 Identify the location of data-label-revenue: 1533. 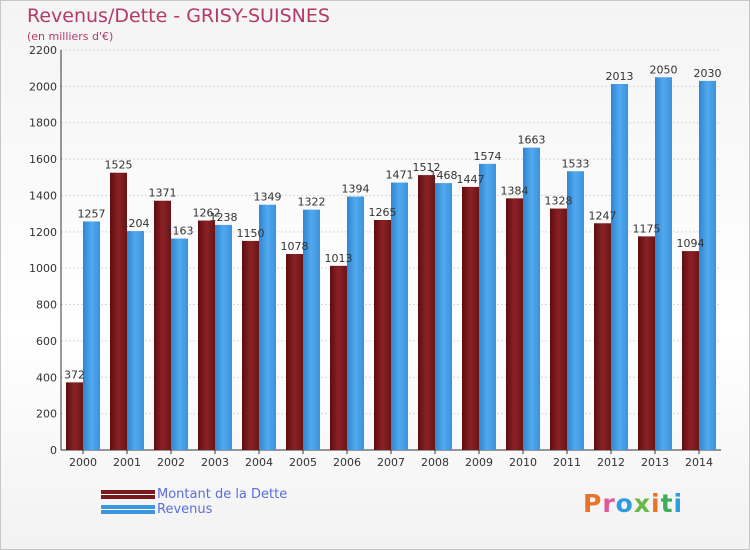
(576, 163).